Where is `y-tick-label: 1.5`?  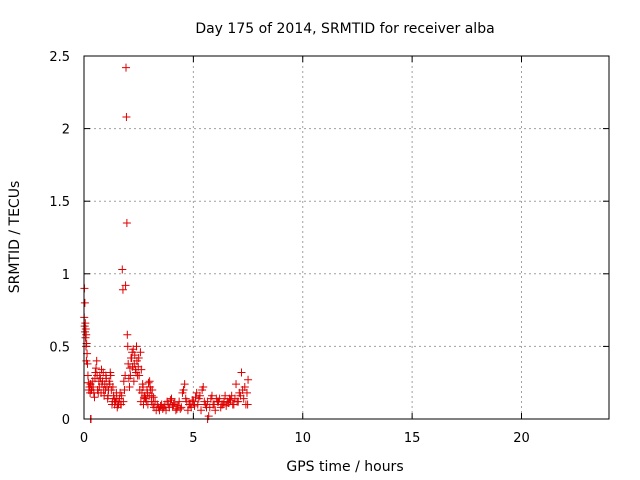
y-tick-label: 1.5 is located at coordinates (59, 202).